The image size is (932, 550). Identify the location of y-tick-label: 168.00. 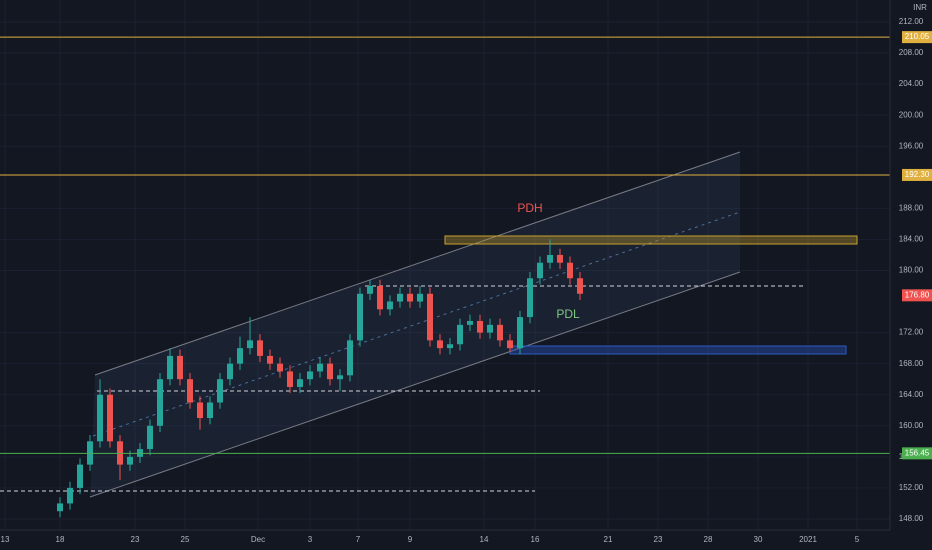
(911, 363).